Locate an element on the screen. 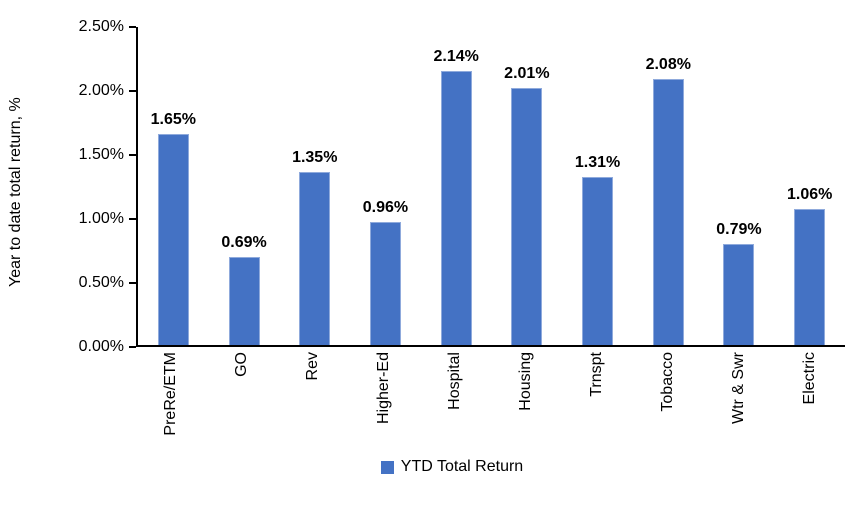  bar-column: 1.06% is located at coordinates (809, 186).